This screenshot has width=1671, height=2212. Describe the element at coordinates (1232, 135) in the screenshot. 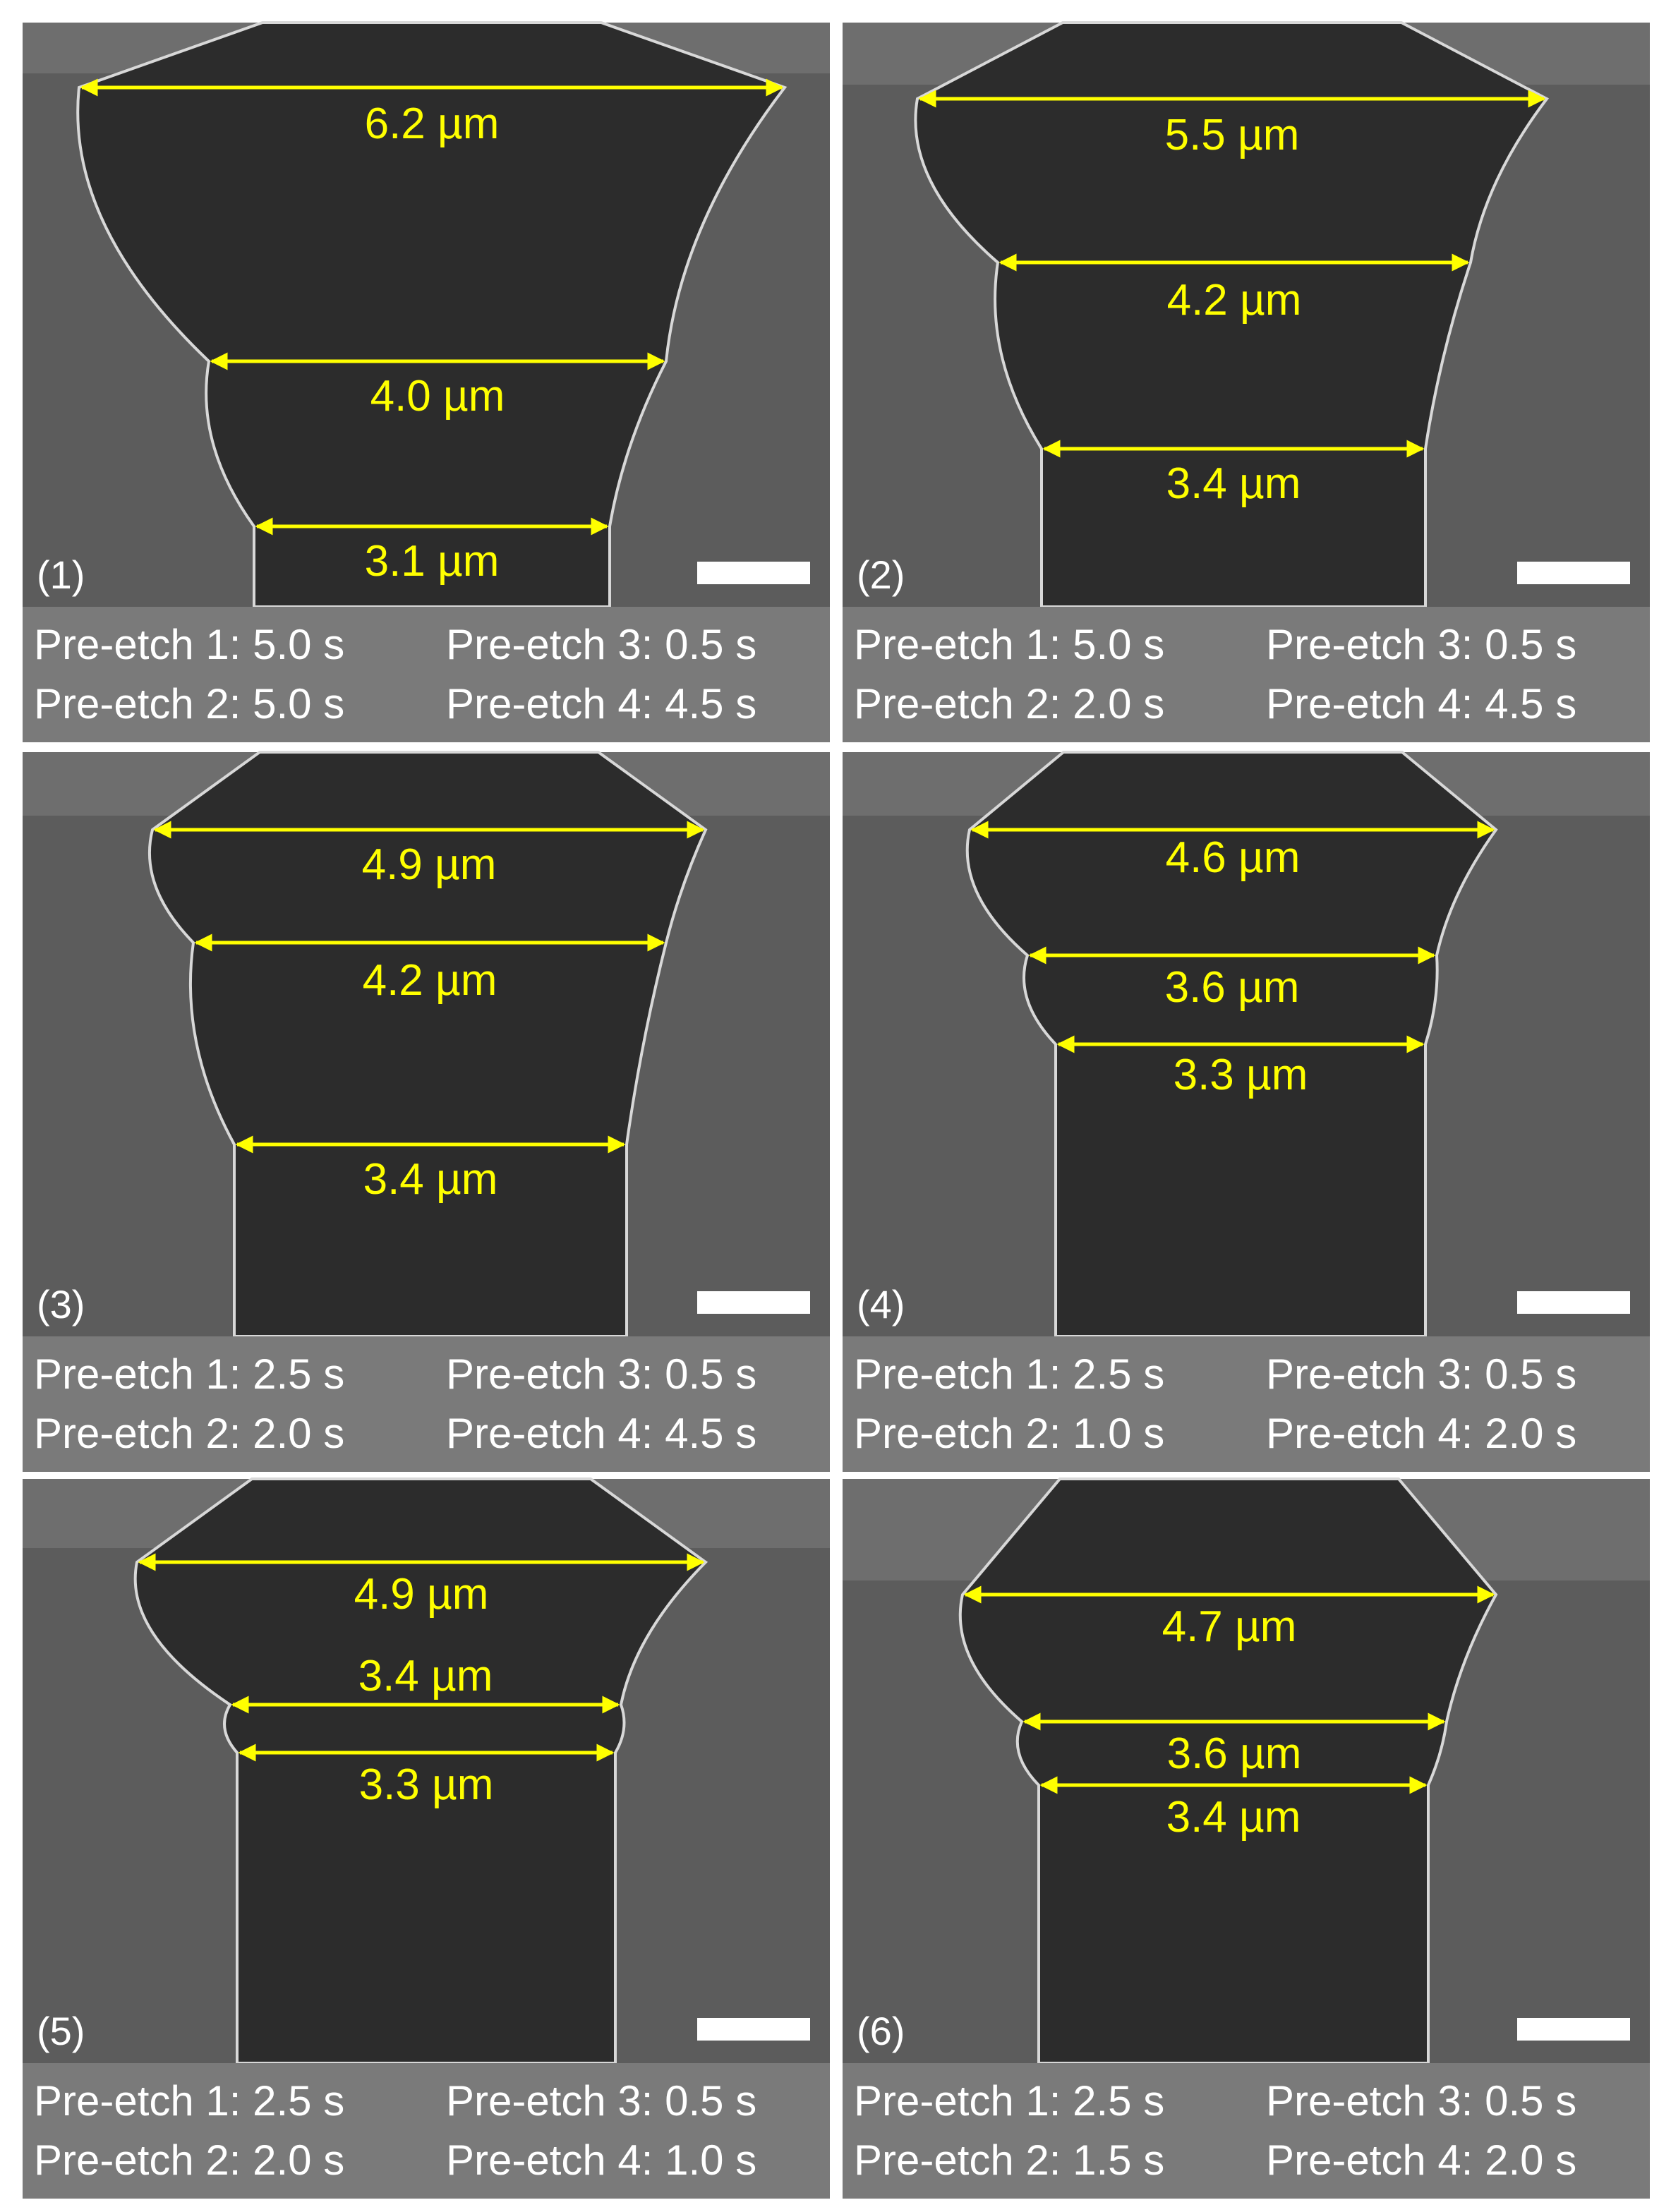

I see `measurement-label: 5.5 µm` at that location.